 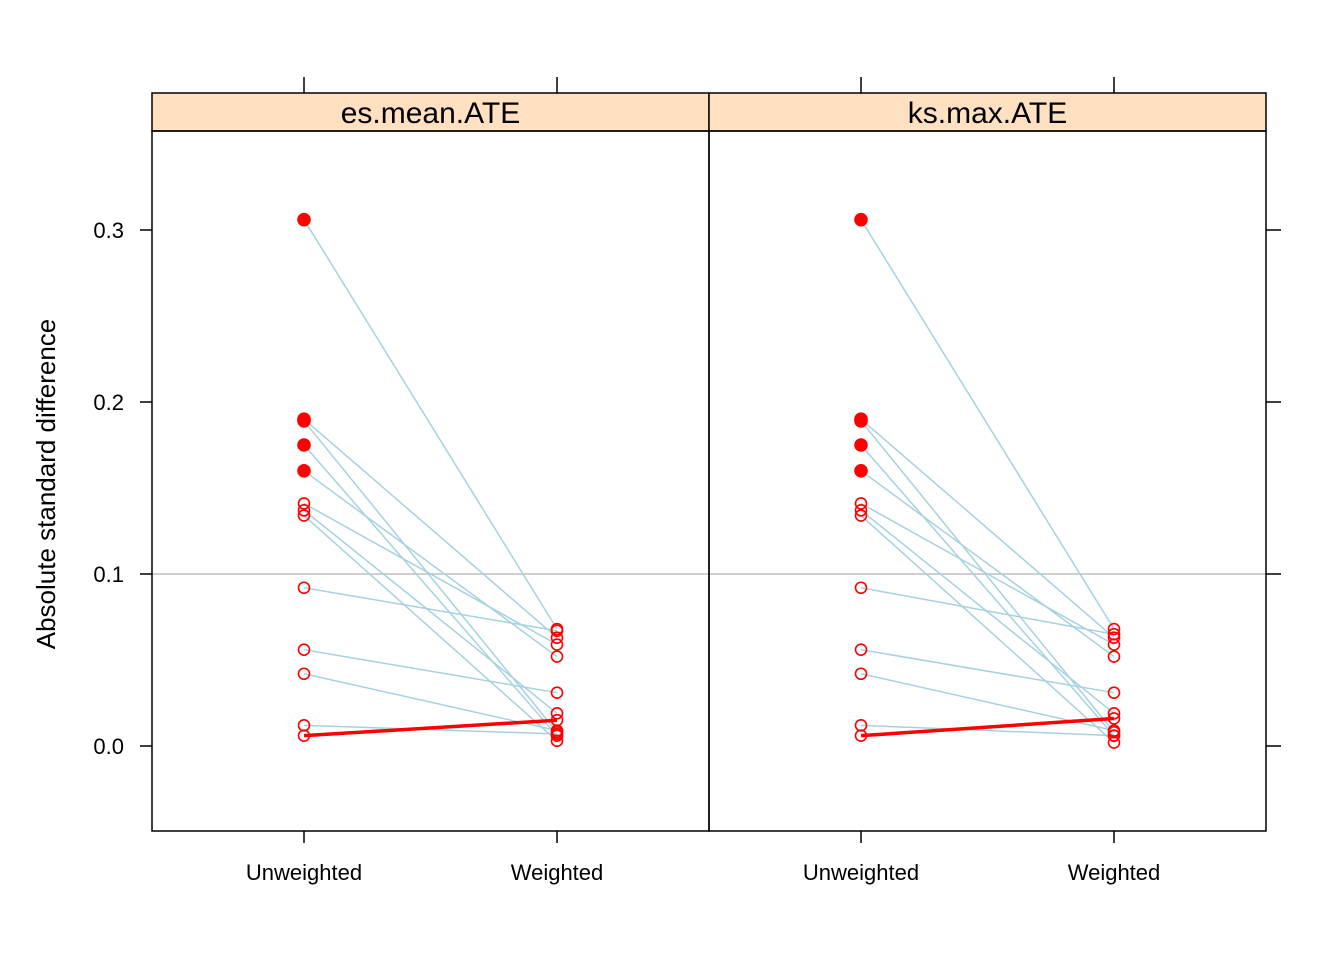 I want to click on y-tick-label: 0.0, so click(x=108, y=746).